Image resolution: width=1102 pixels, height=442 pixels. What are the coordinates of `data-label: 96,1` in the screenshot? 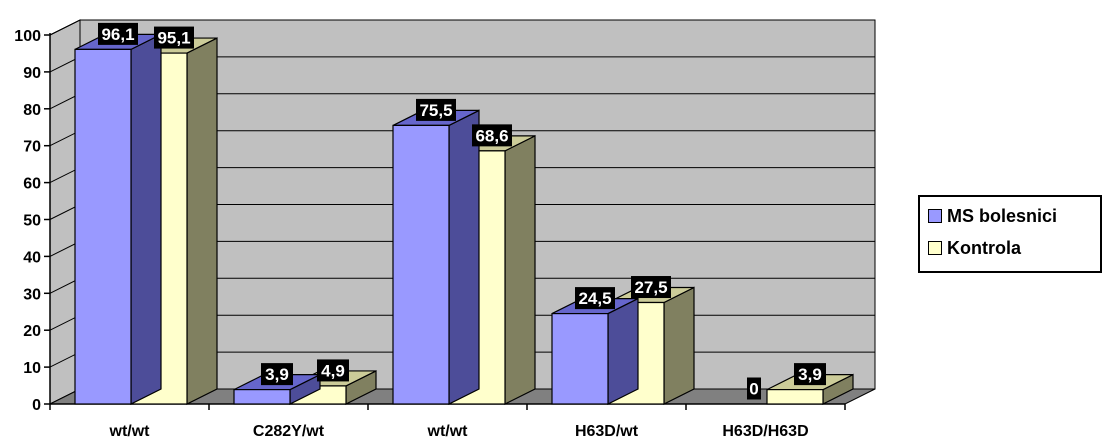 It's located at (117, 34).